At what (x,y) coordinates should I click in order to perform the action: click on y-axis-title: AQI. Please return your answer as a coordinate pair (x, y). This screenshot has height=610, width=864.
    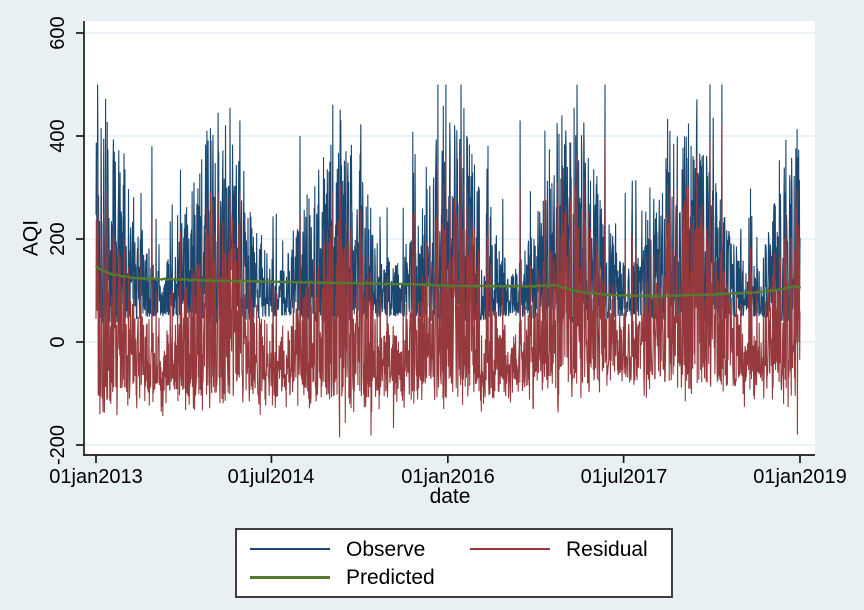
    Looking at the image, I should click on (31, 238).